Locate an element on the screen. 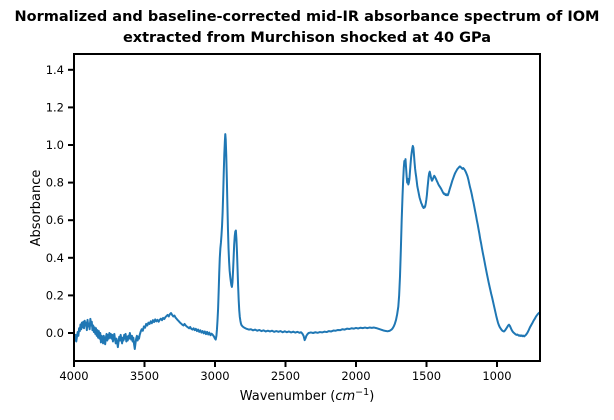 The image size is (614, 420). x-tick-label: 1500 is located at coordinates (426, 376).